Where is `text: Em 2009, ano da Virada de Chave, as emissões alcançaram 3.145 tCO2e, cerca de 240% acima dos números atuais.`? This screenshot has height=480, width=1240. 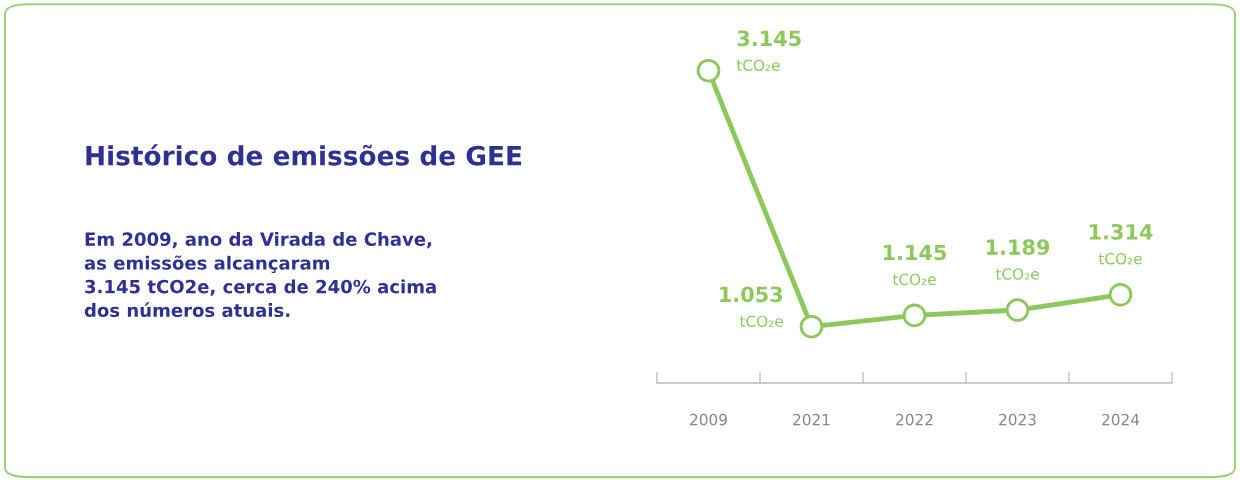 text: Em 2009, ano da Virada de Chave, as emissões alcançaram 3.145 tCO2e, cerca de 240% acima dos números atuais. is located at coordinates (260, 275).